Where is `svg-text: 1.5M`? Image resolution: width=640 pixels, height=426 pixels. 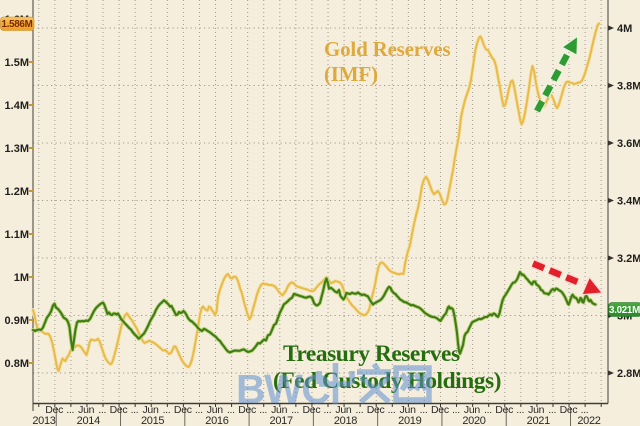
svg-text: 1.5M is located at coordinates (17, 63).